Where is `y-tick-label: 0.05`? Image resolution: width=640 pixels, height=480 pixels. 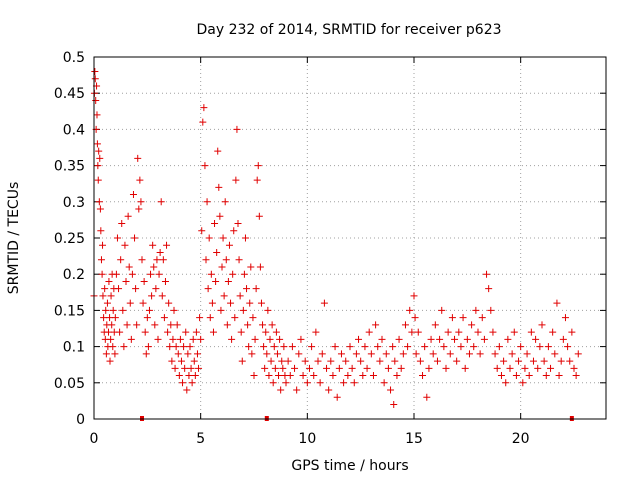
y-tick-label: 0.05 is located at coordinates (69, 384).